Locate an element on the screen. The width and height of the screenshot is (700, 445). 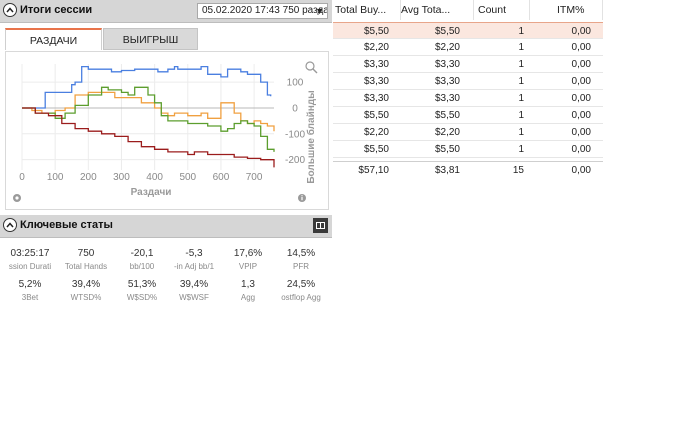
count-sum: 15 is located at coordinates (518, 170).